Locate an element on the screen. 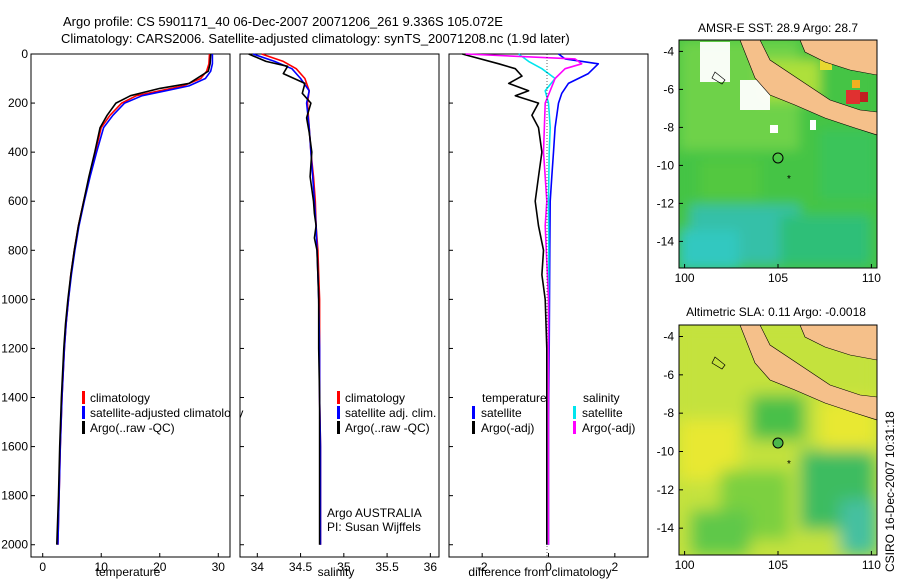 This screenshot has height=580, width=900. salinity-axis-label: salinity is located at coordinates (336, 572).